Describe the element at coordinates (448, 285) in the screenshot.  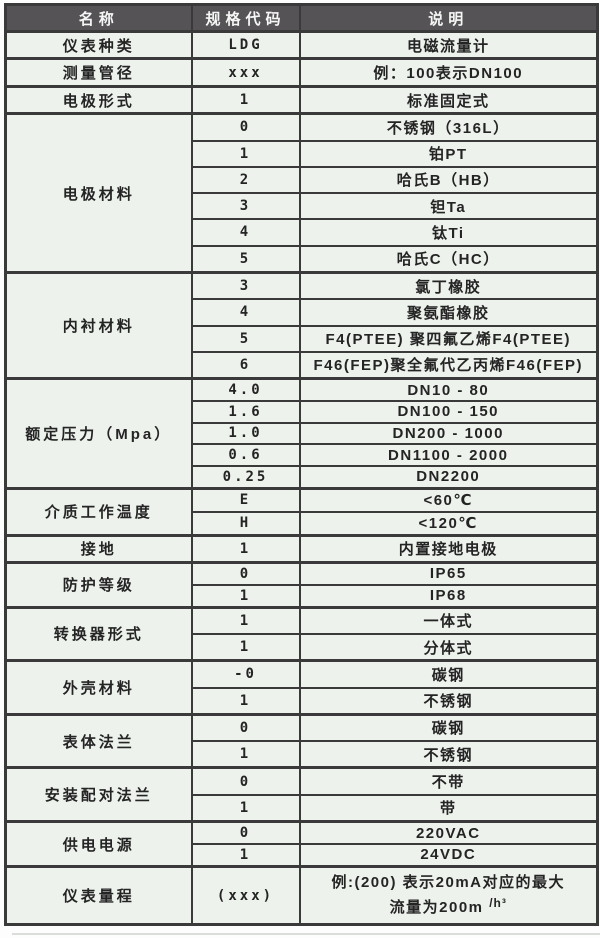
I see `spec-desc-cell: 氯丁橡胶` at that location.